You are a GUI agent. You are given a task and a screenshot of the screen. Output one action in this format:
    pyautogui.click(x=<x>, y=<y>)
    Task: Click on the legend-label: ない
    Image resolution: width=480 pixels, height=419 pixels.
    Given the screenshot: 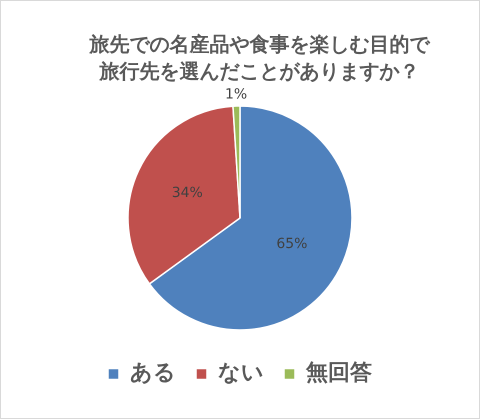 What is the action you would take?
    pyautogui.click(x=241, y=373)
    